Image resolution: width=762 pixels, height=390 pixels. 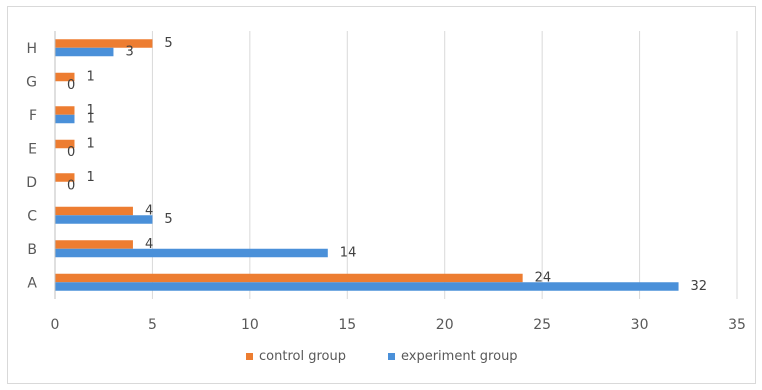 What do you see at coordinates (367, 286) in the screenshot?
I see `bar-A-experiment-group` at bounding box center [367, 286].